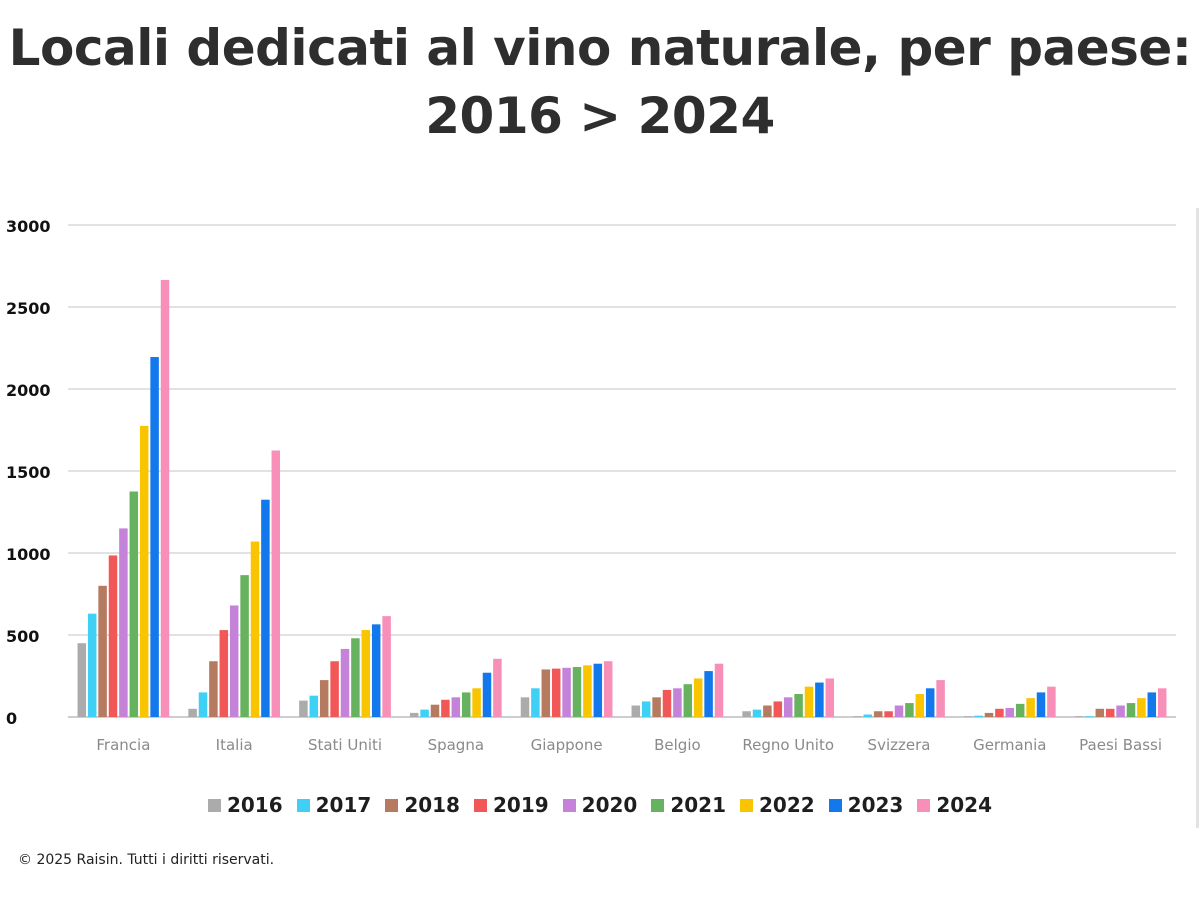 The width and height of the screenshot is (1200, 900). I want to click on legend-item: 2017, so click(334, 805).